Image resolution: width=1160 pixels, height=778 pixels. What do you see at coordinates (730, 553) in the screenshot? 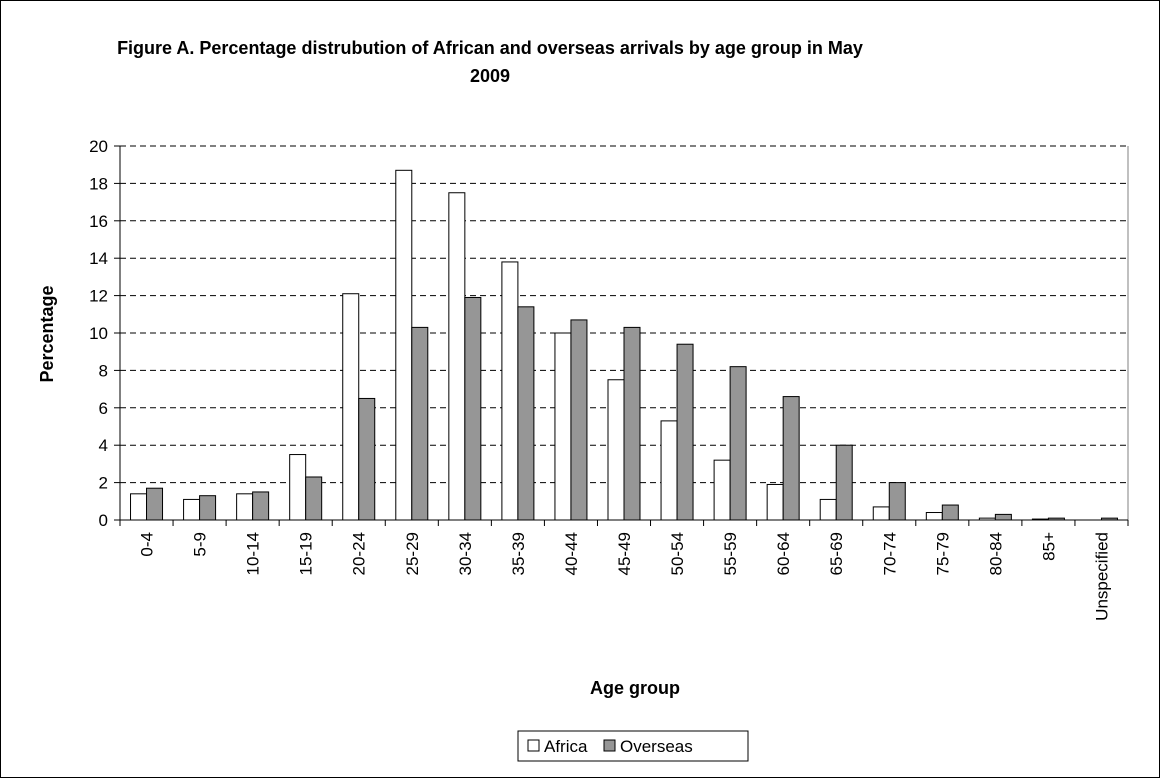
I see `x-tick-label: 55-59` at bounding box center [730, 553].